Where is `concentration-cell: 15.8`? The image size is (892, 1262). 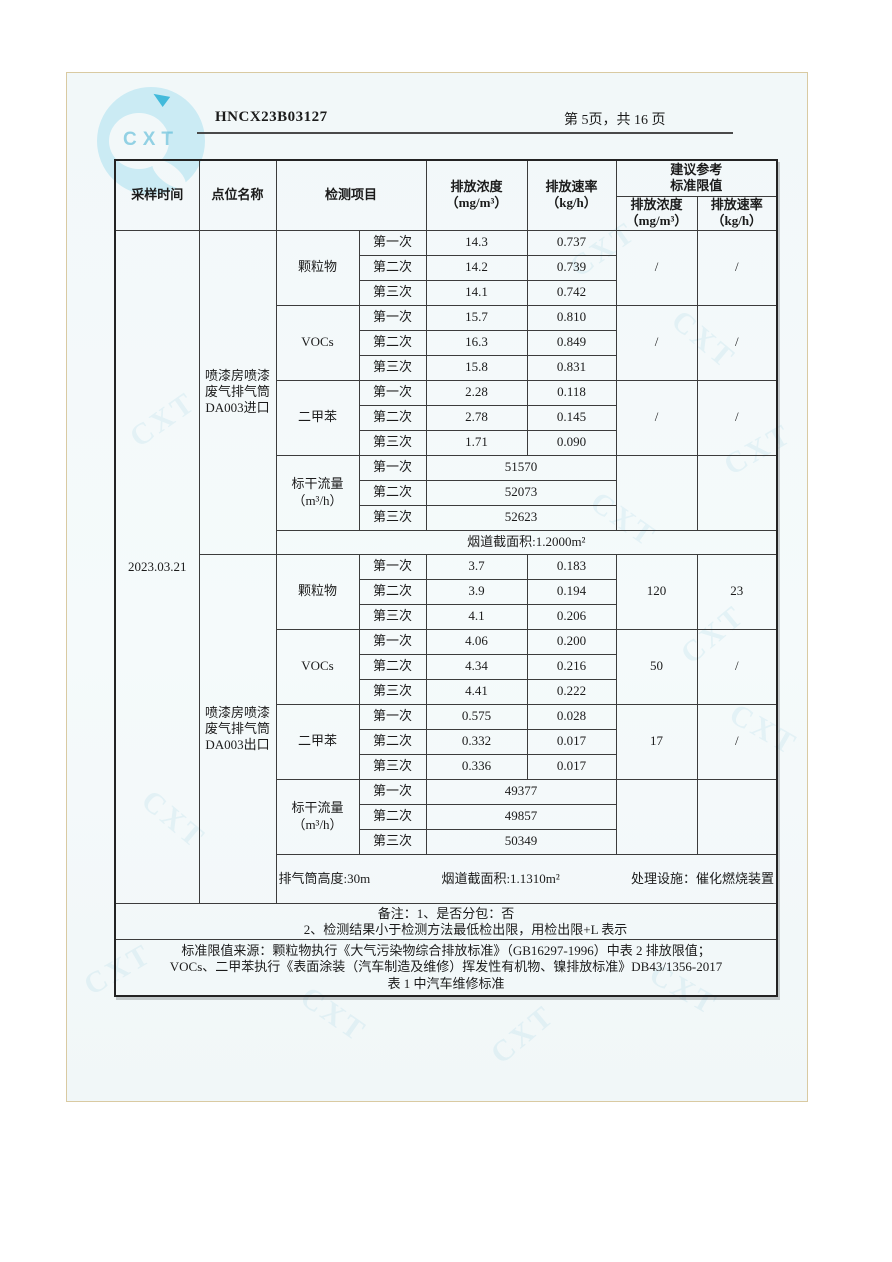
concentration-cell: 15.8 is located at coordinates (476, 367).